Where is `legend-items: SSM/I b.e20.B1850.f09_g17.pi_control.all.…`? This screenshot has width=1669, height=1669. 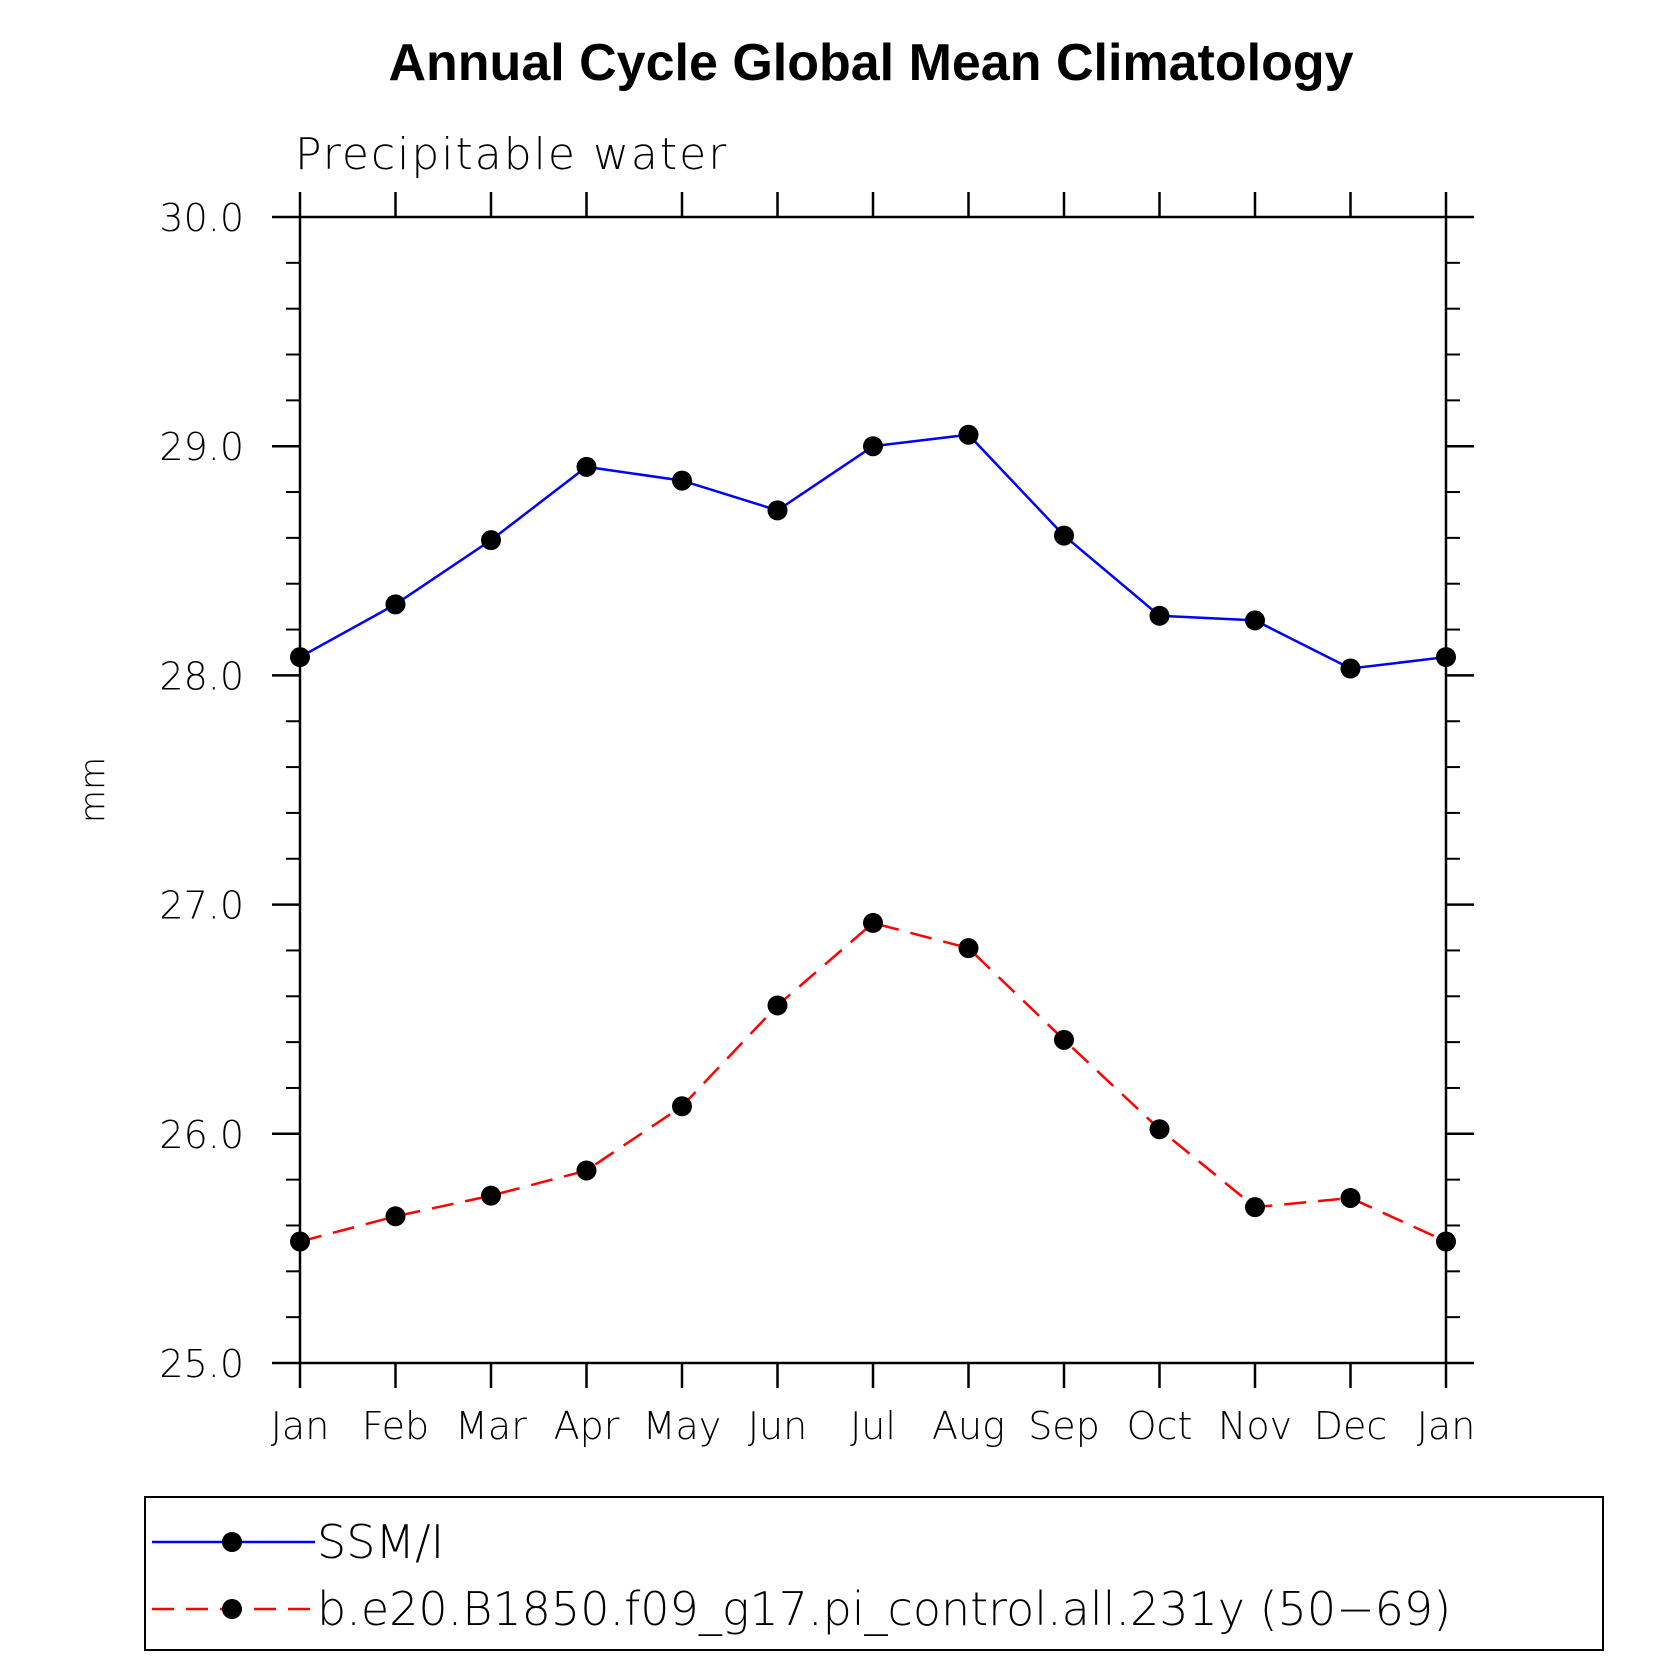 legend-items: SSM/I b.e20.B1850.f09_g17.pi_control.all.… is located at coordinates (801, 1575).